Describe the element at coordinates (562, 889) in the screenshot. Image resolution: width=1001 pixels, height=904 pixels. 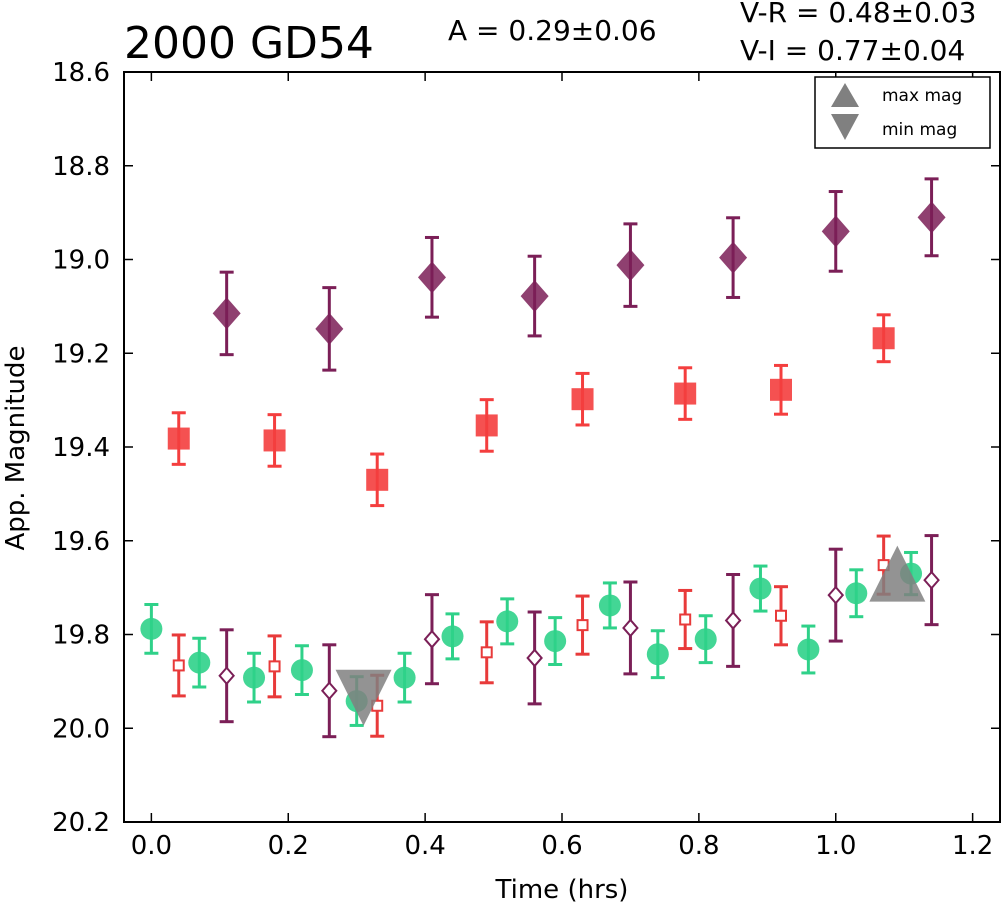
I see `x-axis-label: Time (hrs)` at that location.